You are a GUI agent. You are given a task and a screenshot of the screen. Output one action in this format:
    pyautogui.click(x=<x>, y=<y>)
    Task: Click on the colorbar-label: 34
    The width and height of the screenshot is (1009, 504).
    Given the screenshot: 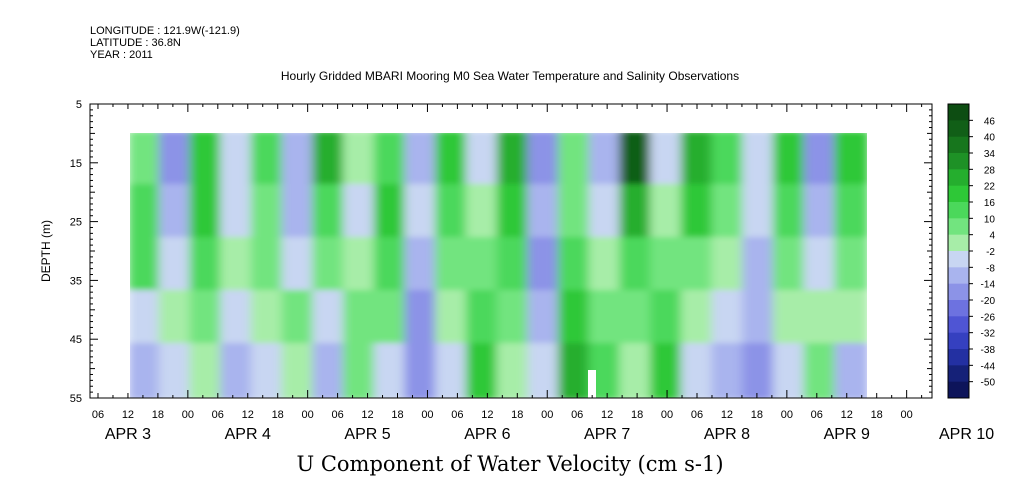 What is the action you would take?
    pyautogui.click(x=990, y=154)
    